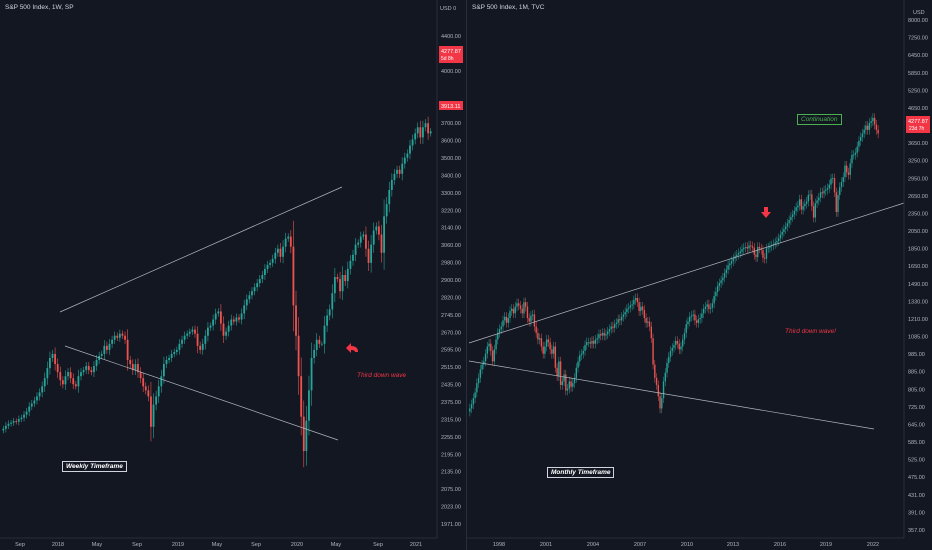 The width and height of the screenshot is (932, 550). Describe the element at coordinates (201, 393) in the screenshot. I see `weekly-lower-trendline` at that location.